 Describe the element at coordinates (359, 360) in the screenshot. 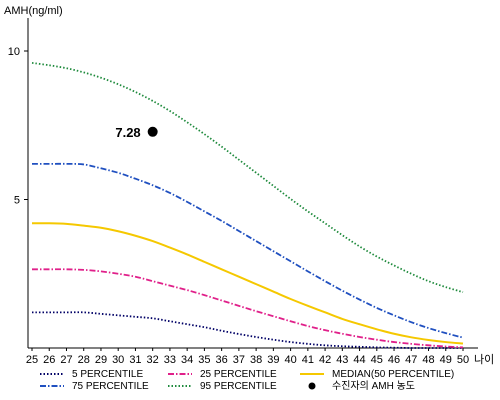

I see `x-tick-label: 44` at that location.